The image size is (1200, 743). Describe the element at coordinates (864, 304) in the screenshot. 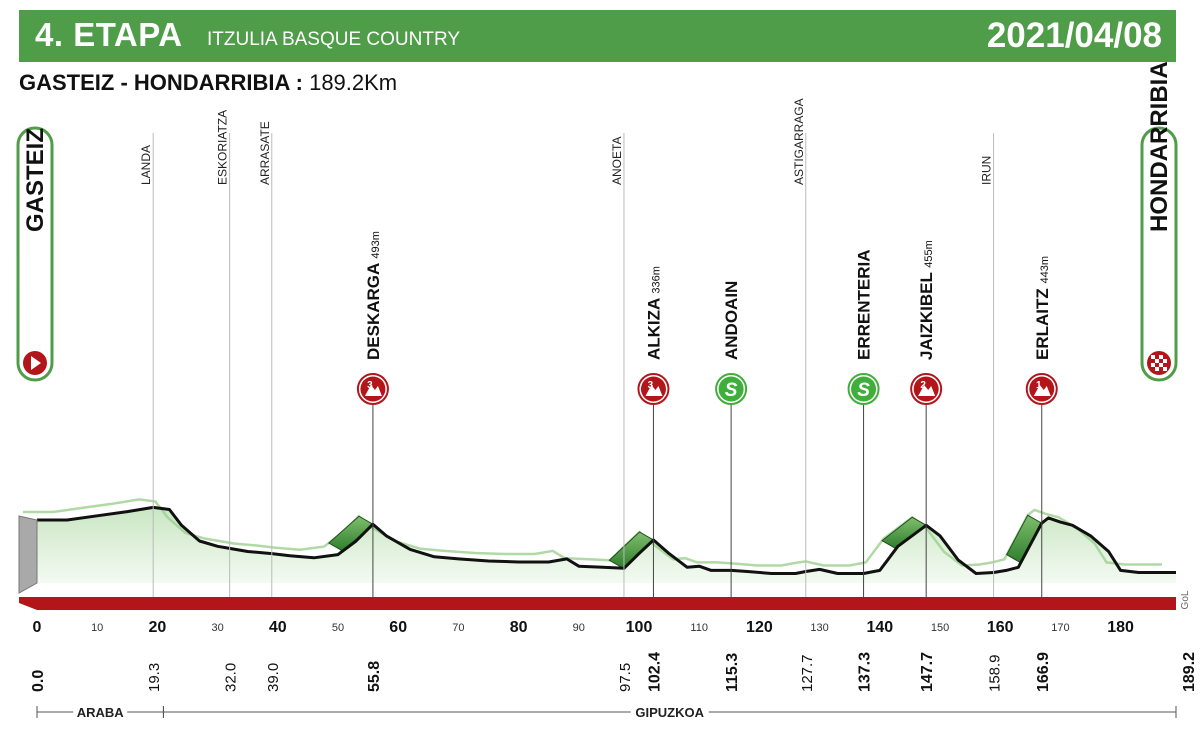

I see `sprint-label: ERRENTERIA` at that location.